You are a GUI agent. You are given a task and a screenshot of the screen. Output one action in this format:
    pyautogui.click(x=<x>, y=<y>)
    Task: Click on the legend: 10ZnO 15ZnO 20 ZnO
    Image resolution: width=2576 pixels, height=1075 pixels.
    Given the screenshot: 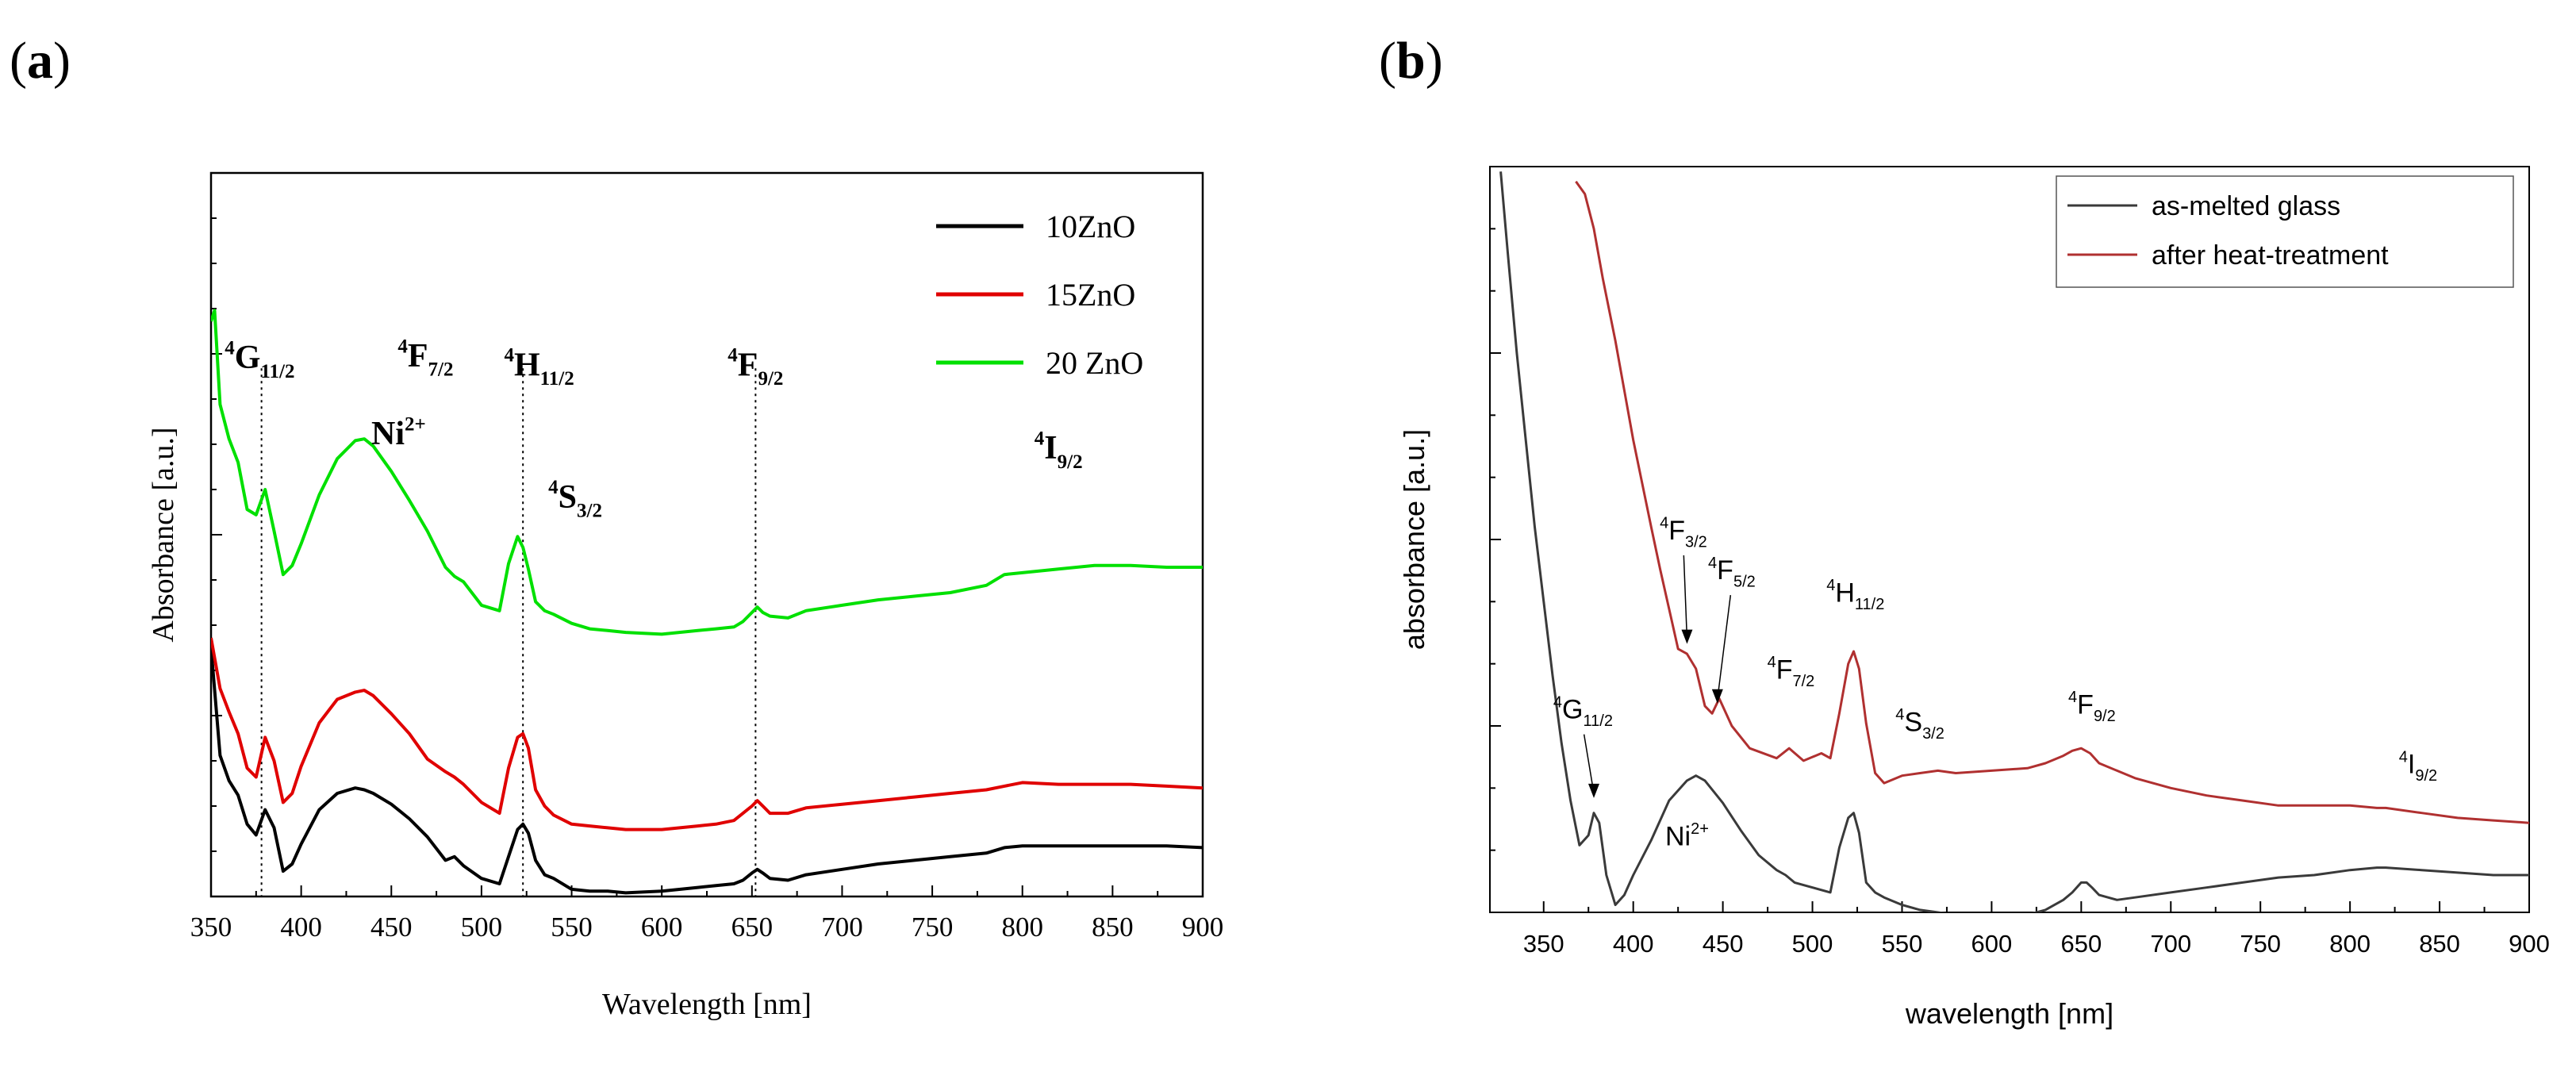 What is the action you would take?
    pyautogui.click(x=1039, y=295)
    